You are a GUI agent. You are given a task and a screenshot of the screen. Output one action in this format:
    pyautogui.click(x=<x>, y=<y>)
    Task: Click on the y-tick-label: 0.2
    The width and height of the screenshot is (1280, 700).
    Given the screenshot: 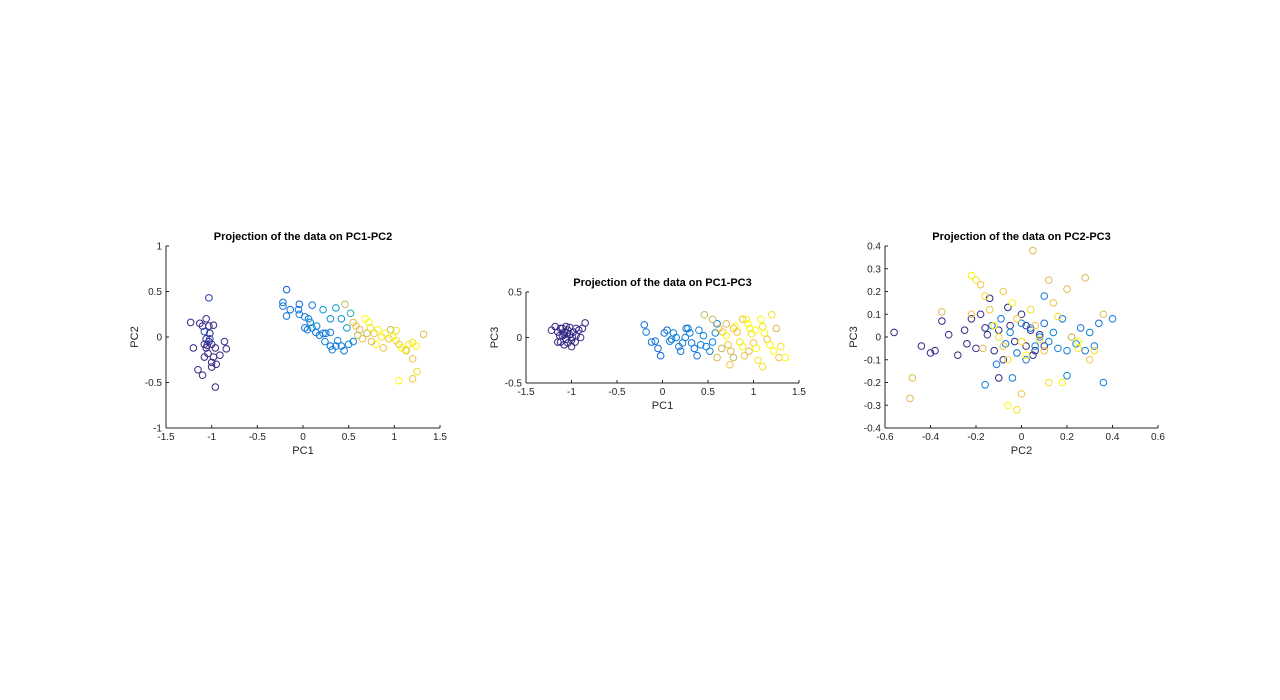 What is the action you would take?
    pyautogui.click(x=874, y=292)
    